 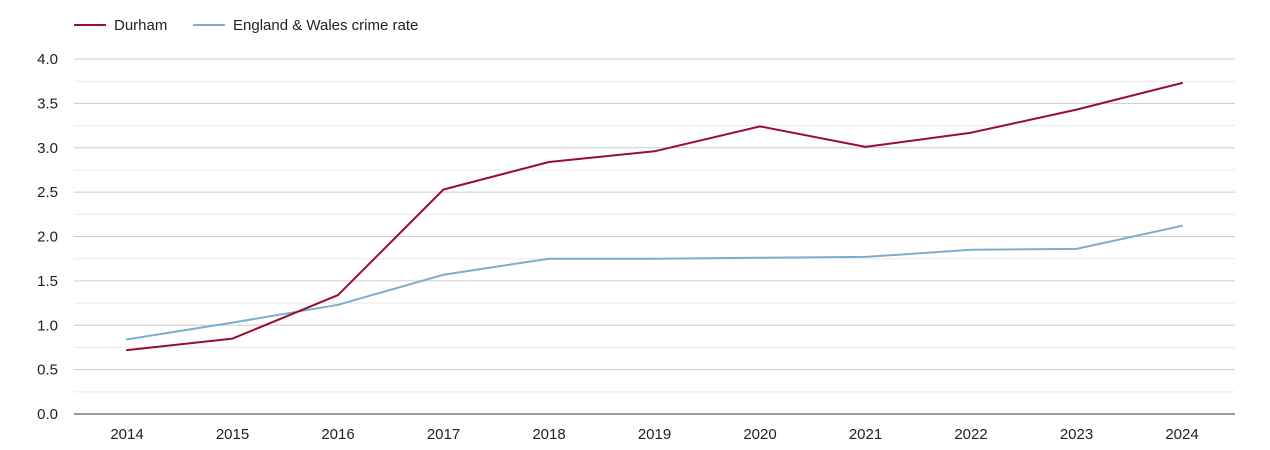 I want to click on x-tick-label: 2021, so click(x=865, y=434).